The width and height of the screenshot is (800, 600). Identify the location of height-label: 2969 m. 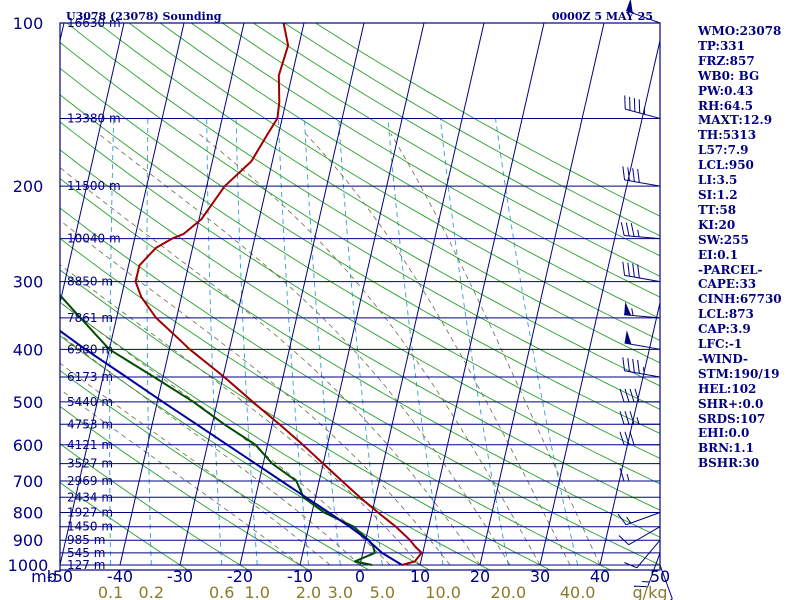
(90, 481).